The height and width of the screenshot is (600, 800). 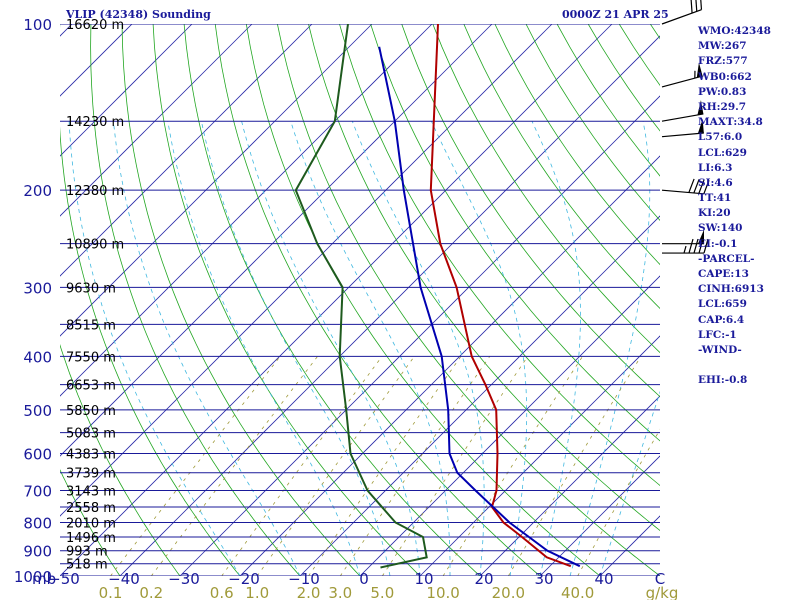 What do you see at coordinates (730, 122) in the screenshot?
I see `index-item: MAXT:34.8` at bounding box center [730, 122].